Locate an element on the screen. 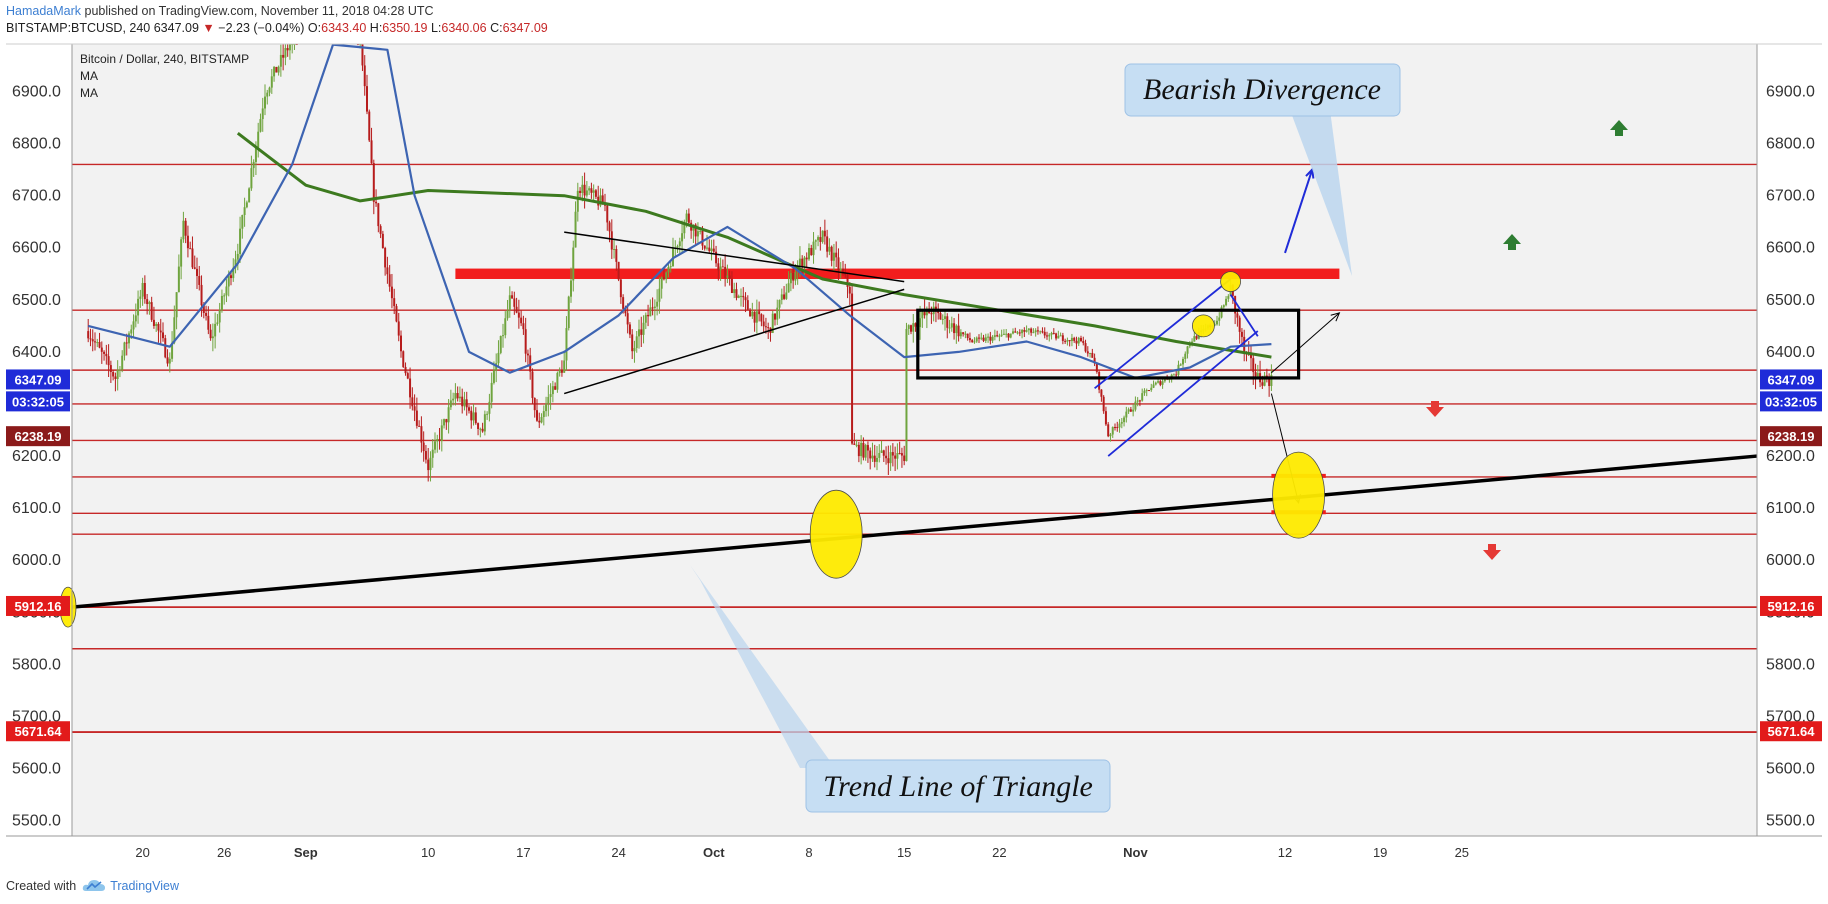 This screenshot has width=1828, height=904. y-tick-label-left: 5600.0 is located at coordinates (36, 769).